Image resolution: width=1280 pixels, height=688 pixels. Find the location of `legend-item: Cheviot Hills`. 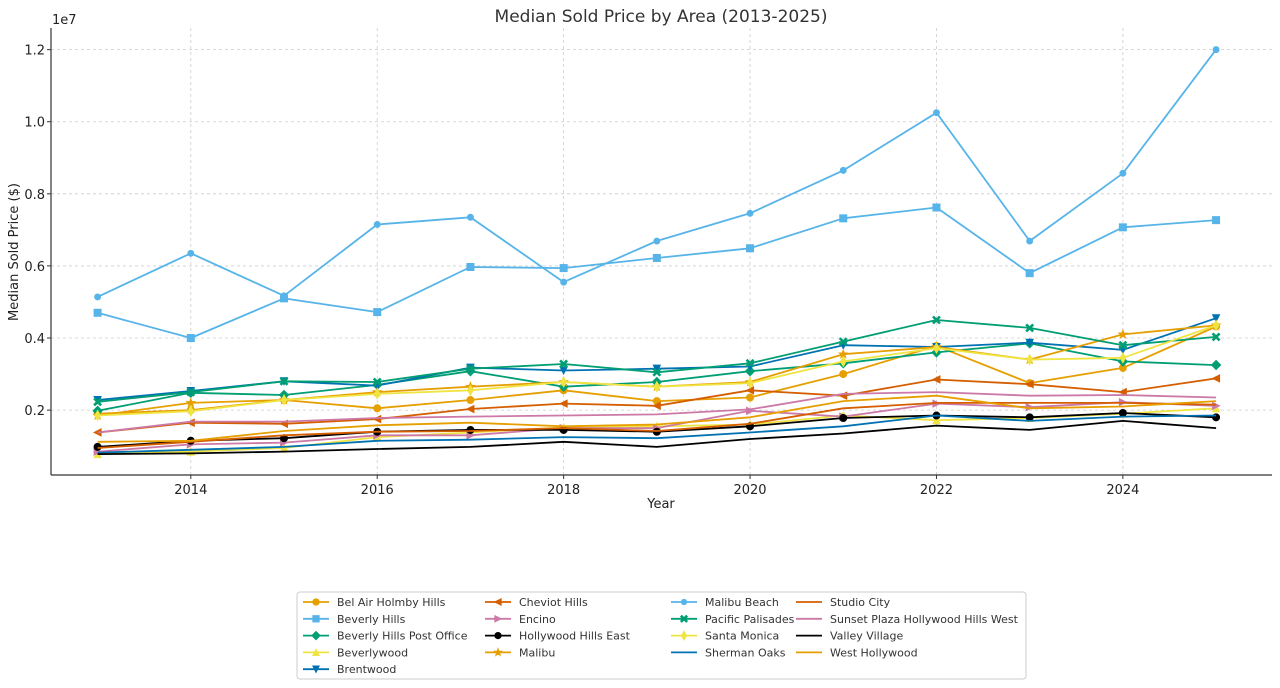

legend-item: Cheviot Hills is located at coordinates (536, 602).